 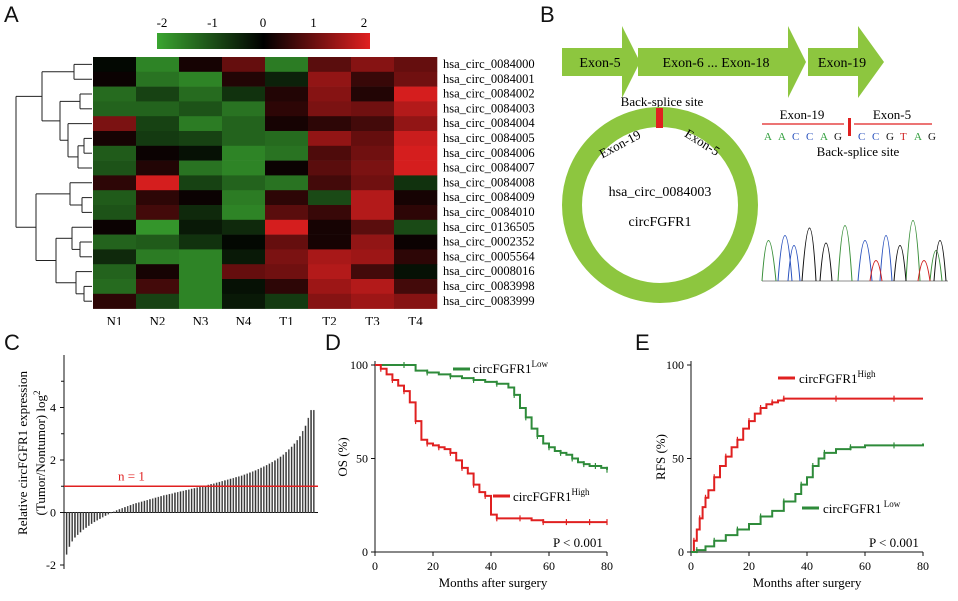 What do you see at coordinates (854, 251) in the screenshot?
I see `sequencing-chromatogram` at bounding box center [854, 251].